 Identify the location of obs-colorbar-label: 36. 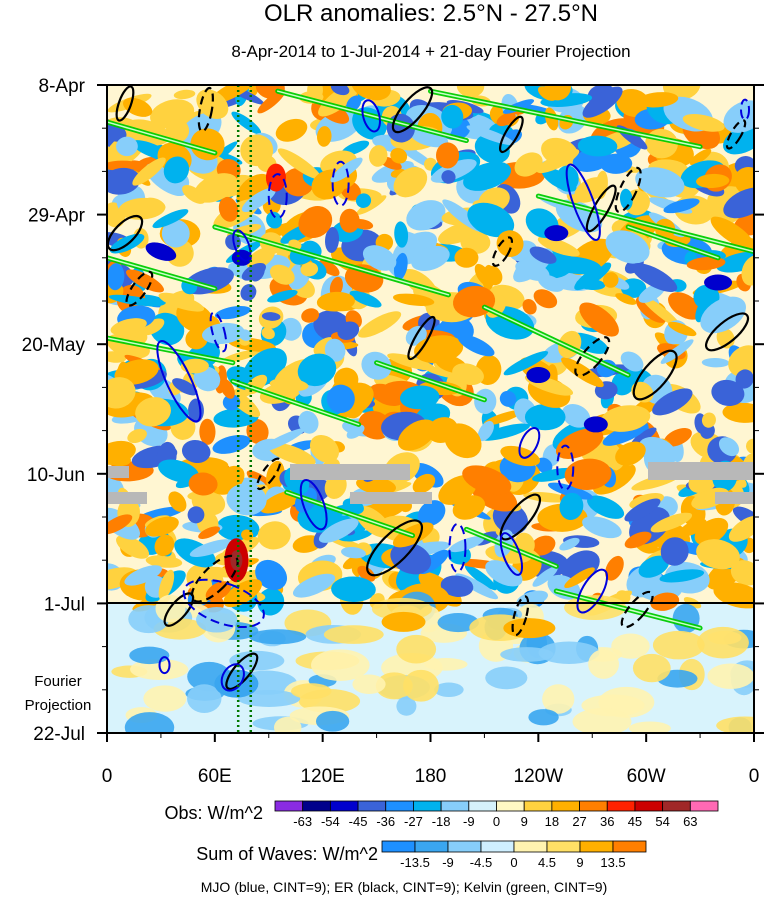
(607, 821).